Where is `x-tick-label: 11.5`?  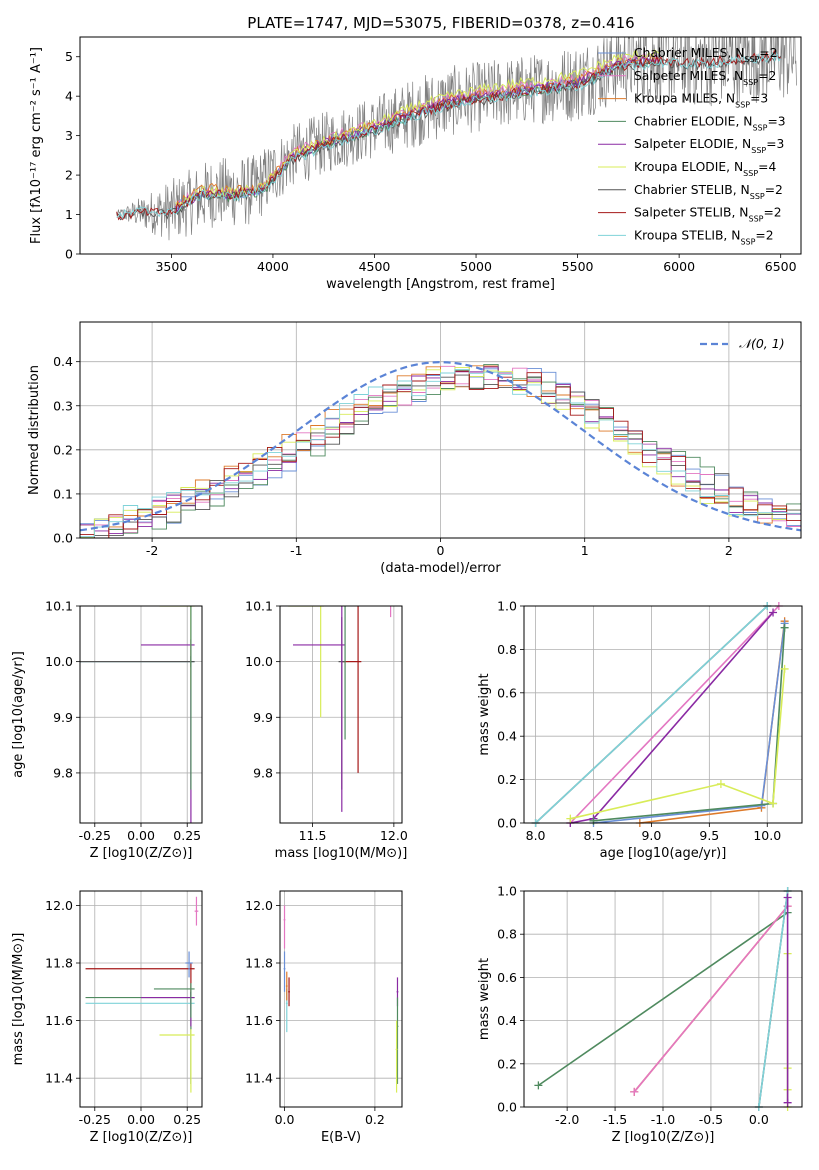 x-tick-label: 11.5 is located at coordinates (313, 835).